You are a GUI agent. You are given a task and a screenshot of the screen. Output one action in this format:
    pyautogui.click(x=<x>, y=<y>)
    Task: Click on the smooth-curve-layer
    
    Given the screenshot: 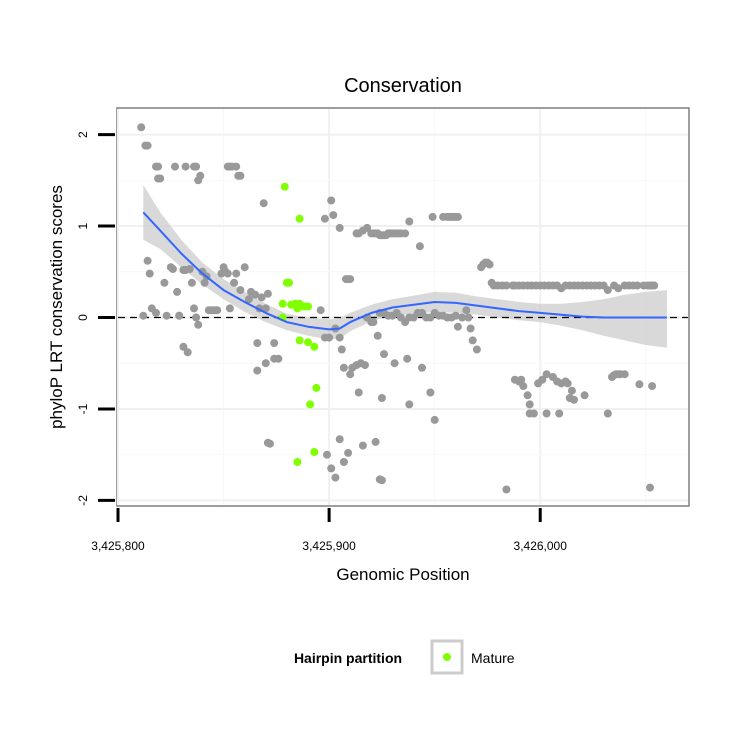 What is the action you would take?
    pyautogui.click(x=404, y=271)
    